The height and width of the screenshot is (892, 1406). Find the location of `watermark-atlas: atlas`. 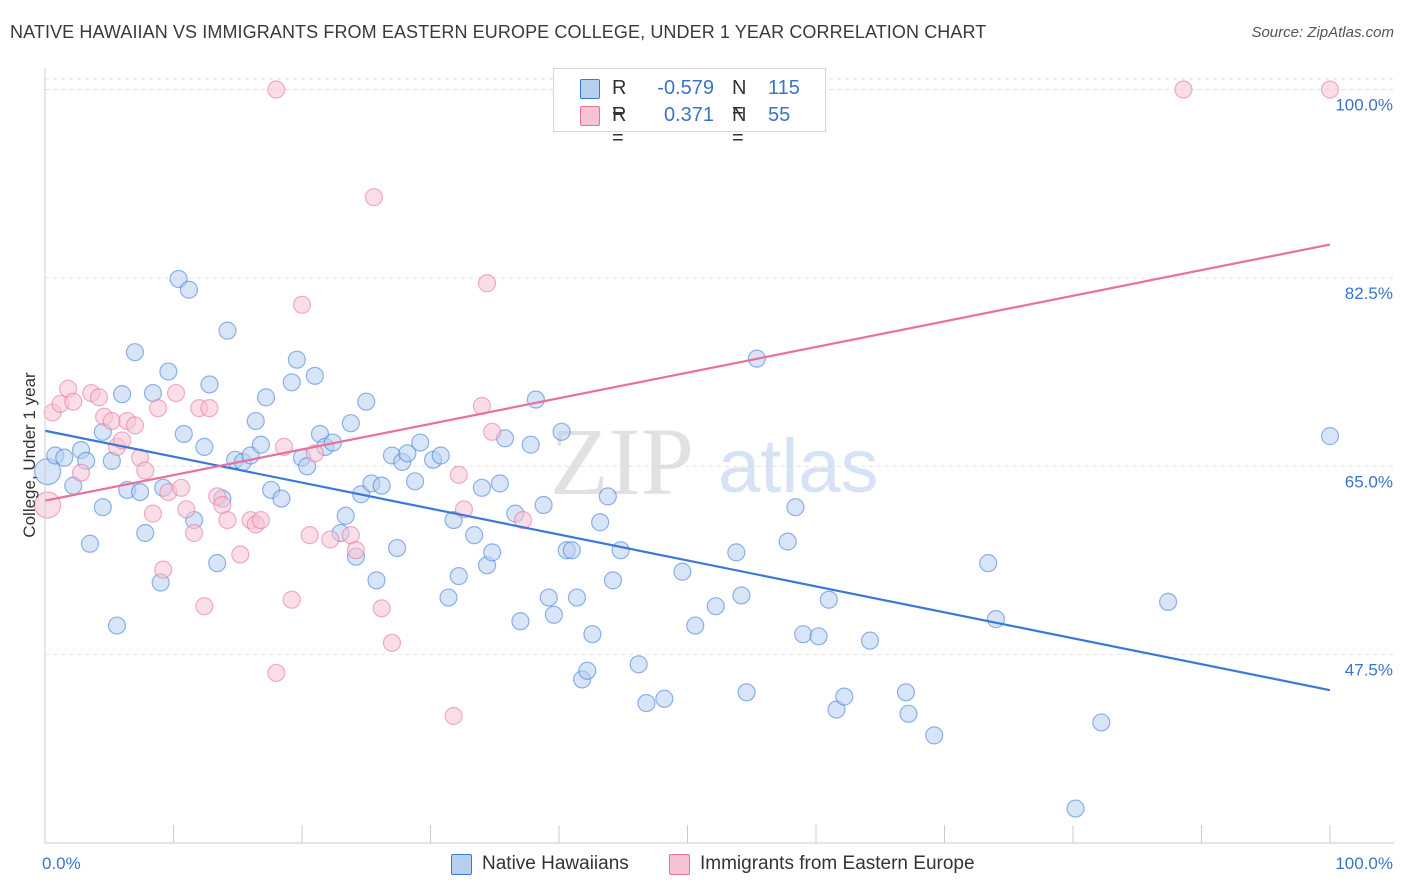

watermark-atlas: atlas is located at coordinates (798, 466).